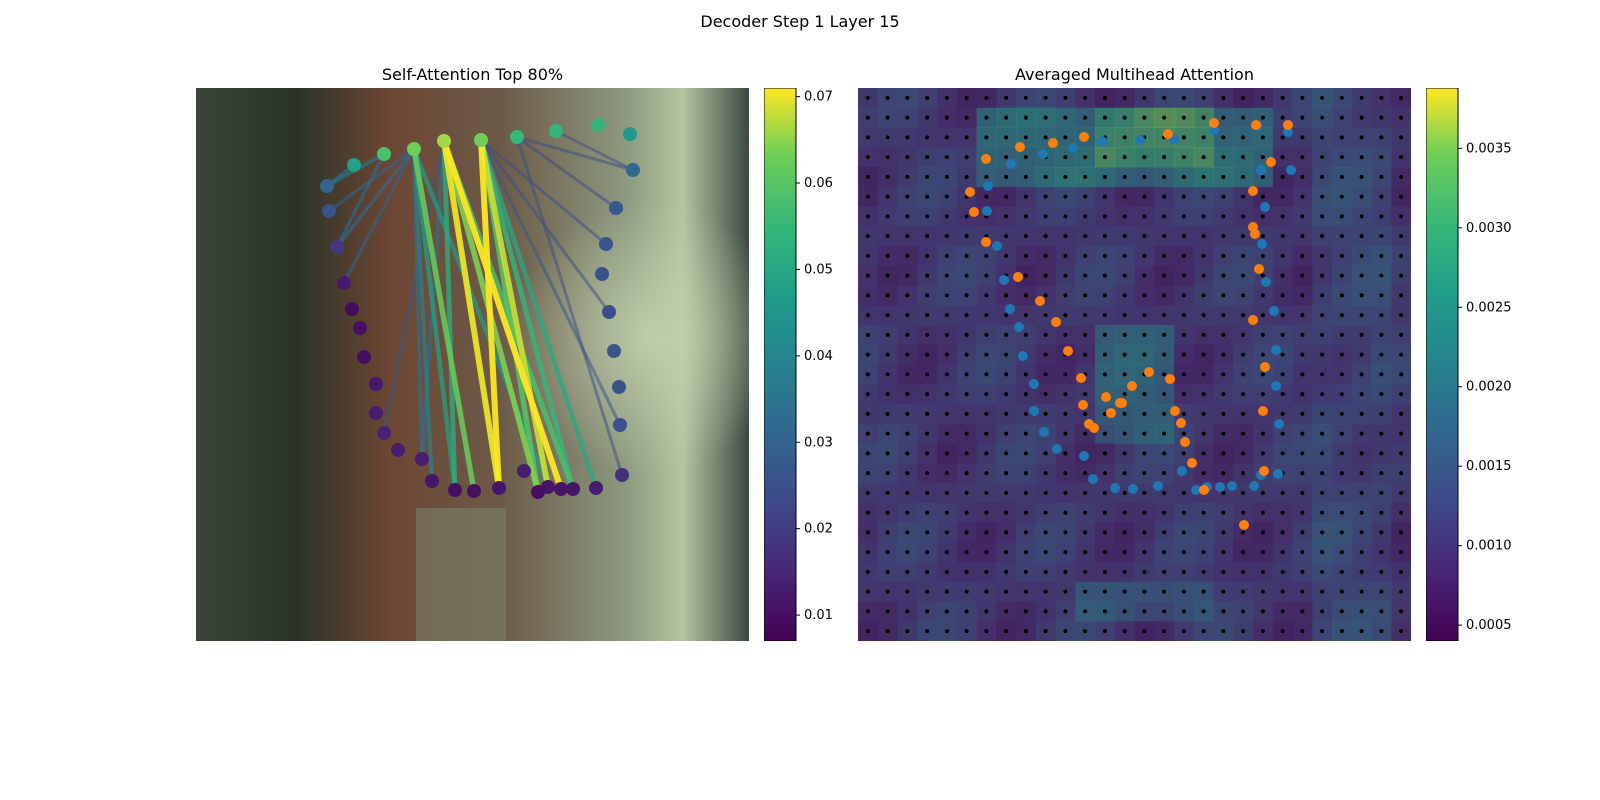 Image resolution: width=1600 pixels, height=800 pixels. I want to click on colorbar-tick-label: 0.02, so click(818, 529).